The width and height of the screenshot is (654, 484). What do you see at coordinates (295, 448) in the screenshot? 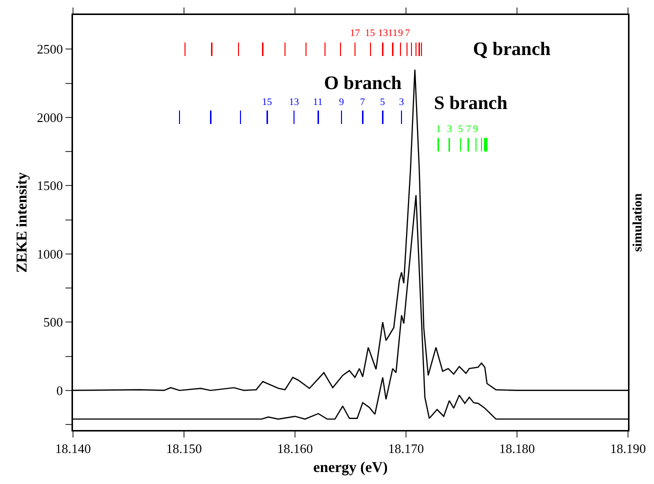
I see `x-tick-label: 18.160` at bounding box center [295, 448].